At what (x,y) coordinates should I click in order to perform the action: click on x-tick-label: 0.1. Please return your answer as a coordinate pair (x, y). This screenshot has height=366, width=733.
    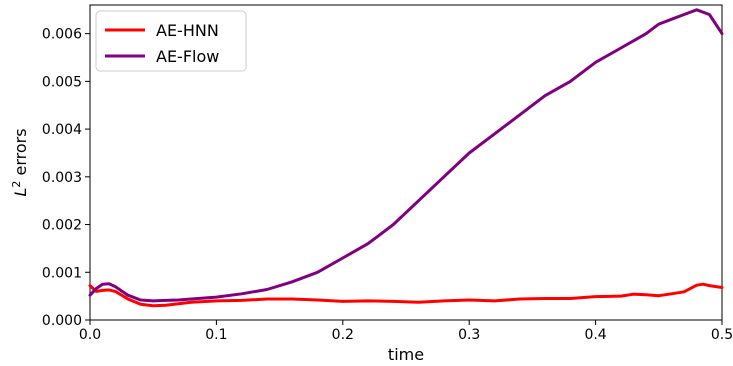
    Looking at the image, I should click on (216, 335).